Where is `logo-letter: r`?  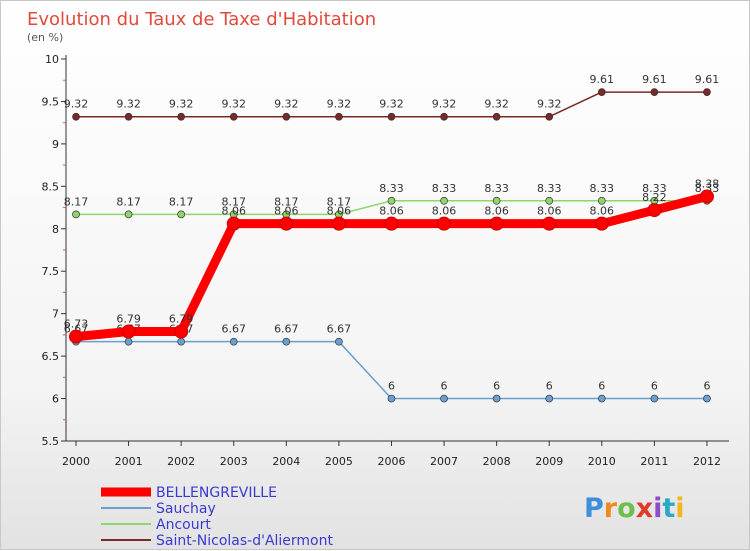
logo-letter: r is located at coordinates (611, 508).